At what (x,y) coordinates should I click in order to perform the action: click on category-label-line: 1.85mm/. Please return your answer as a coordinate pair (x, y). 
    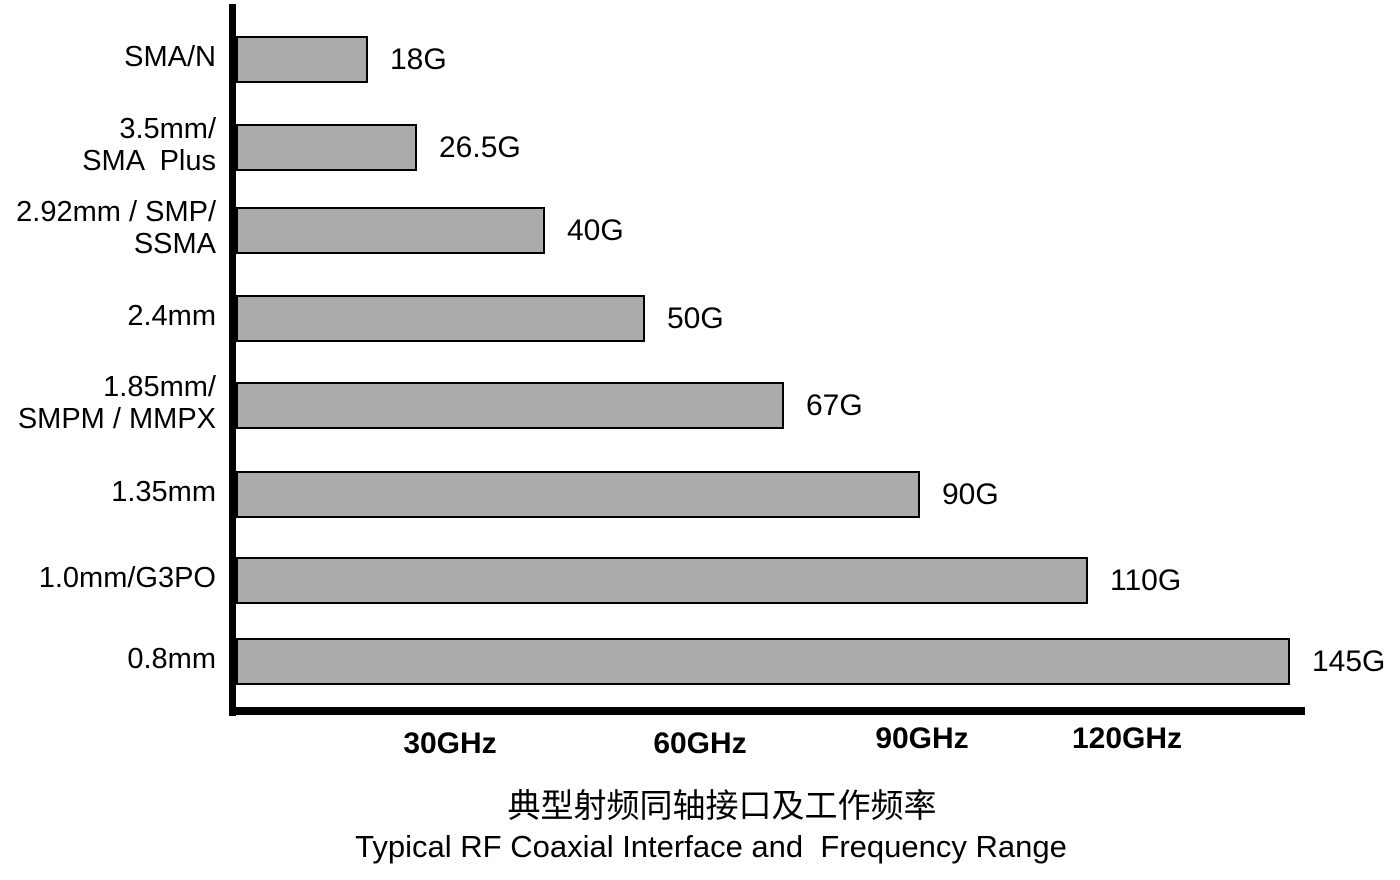
    Looking at the image, I should click on (159, 387).